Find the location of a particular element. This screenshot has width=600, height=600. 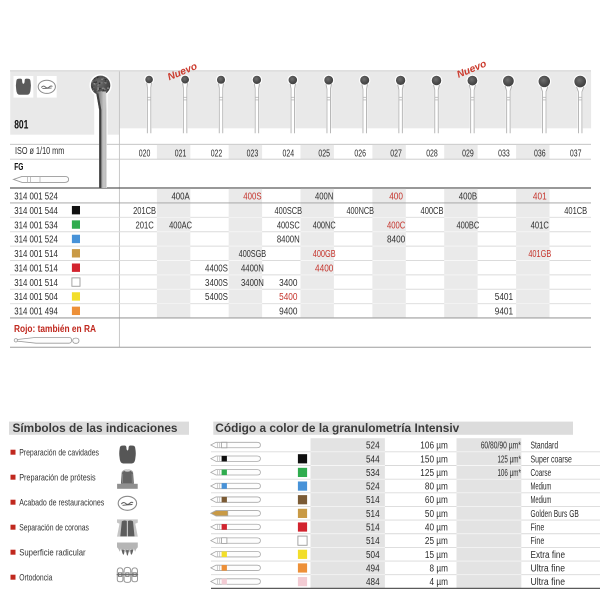

svg-text: 4400 is located at coordinates (324, 268).